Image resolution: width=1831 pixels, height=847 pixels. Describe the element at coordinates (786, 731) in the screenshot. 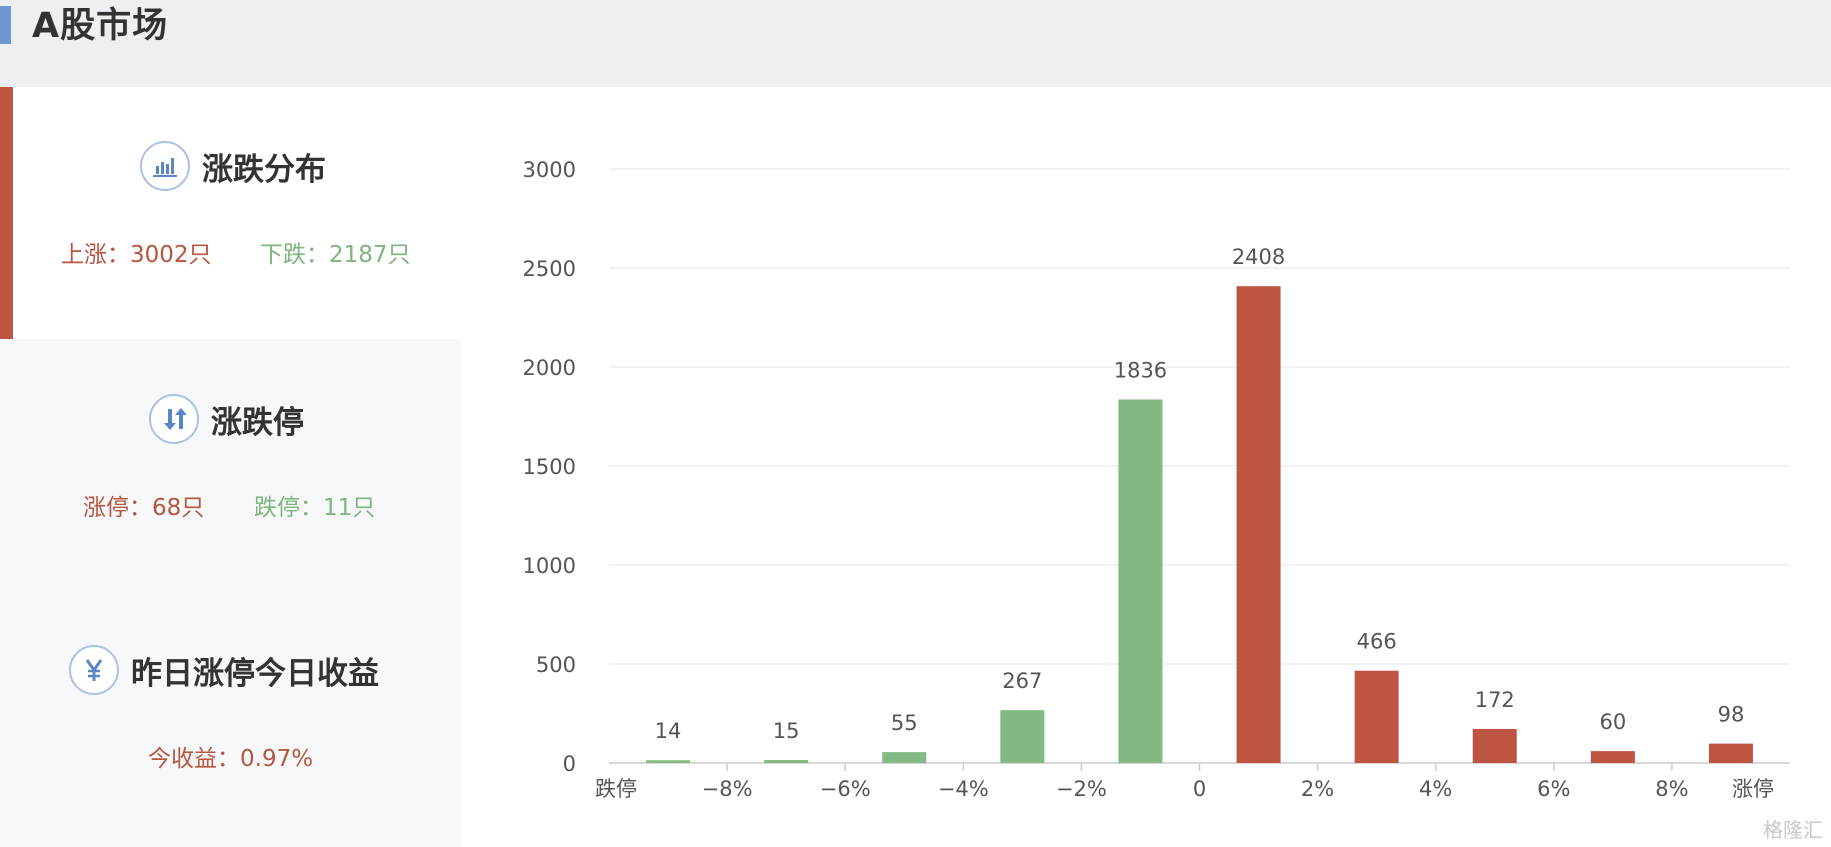

I see `bar-value-label: 15` at that location.